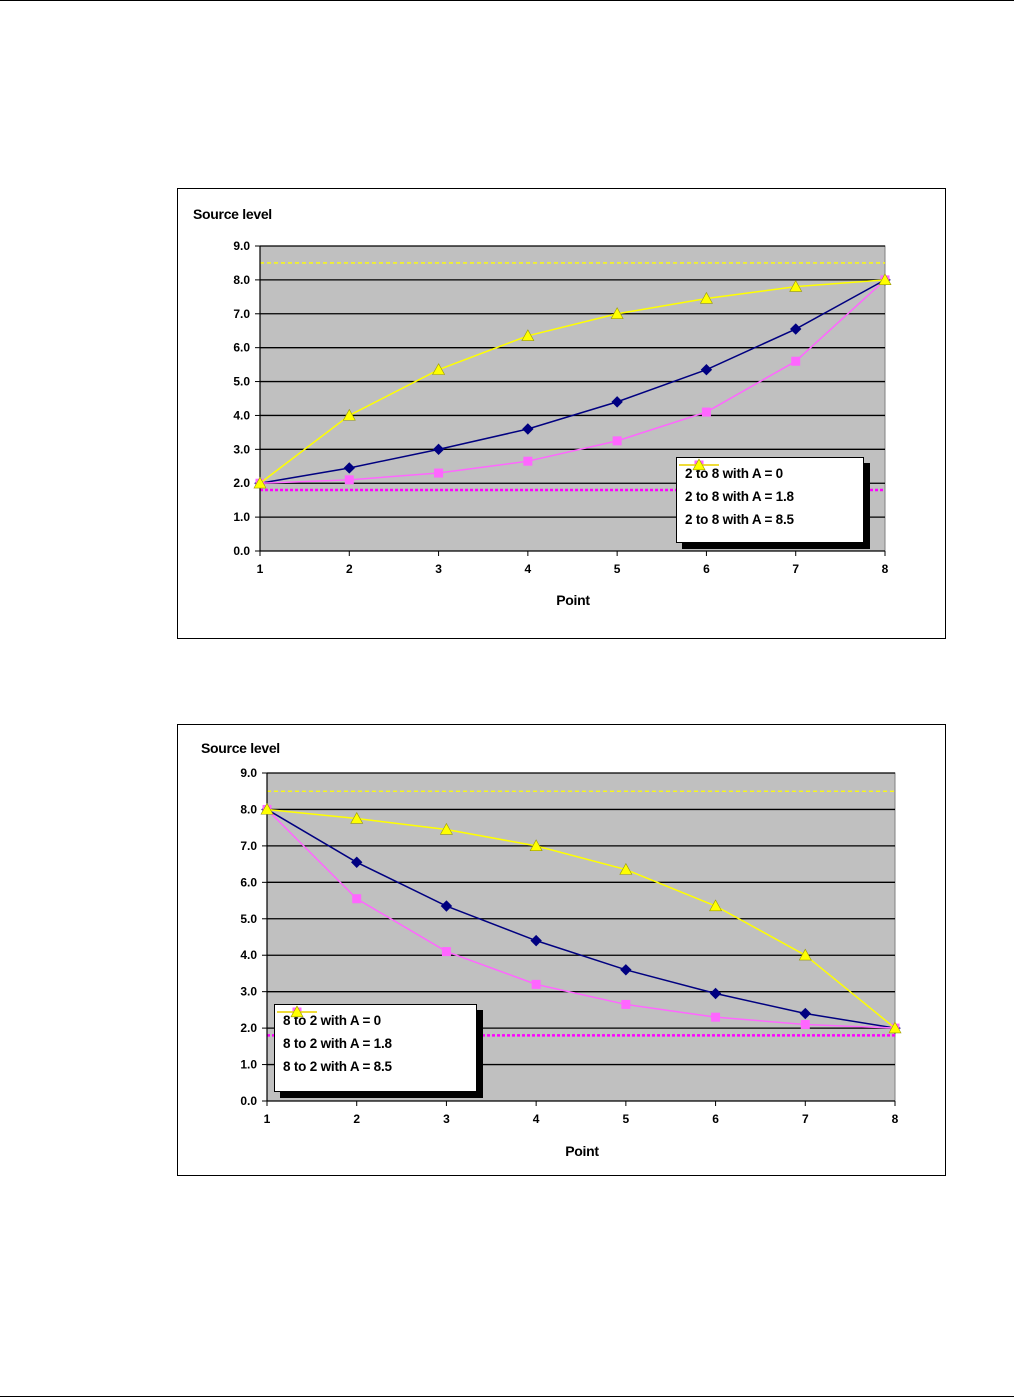 The image size is (1014, 1399). I want to click on y-tick-label: 3.0, so click(248, 992).